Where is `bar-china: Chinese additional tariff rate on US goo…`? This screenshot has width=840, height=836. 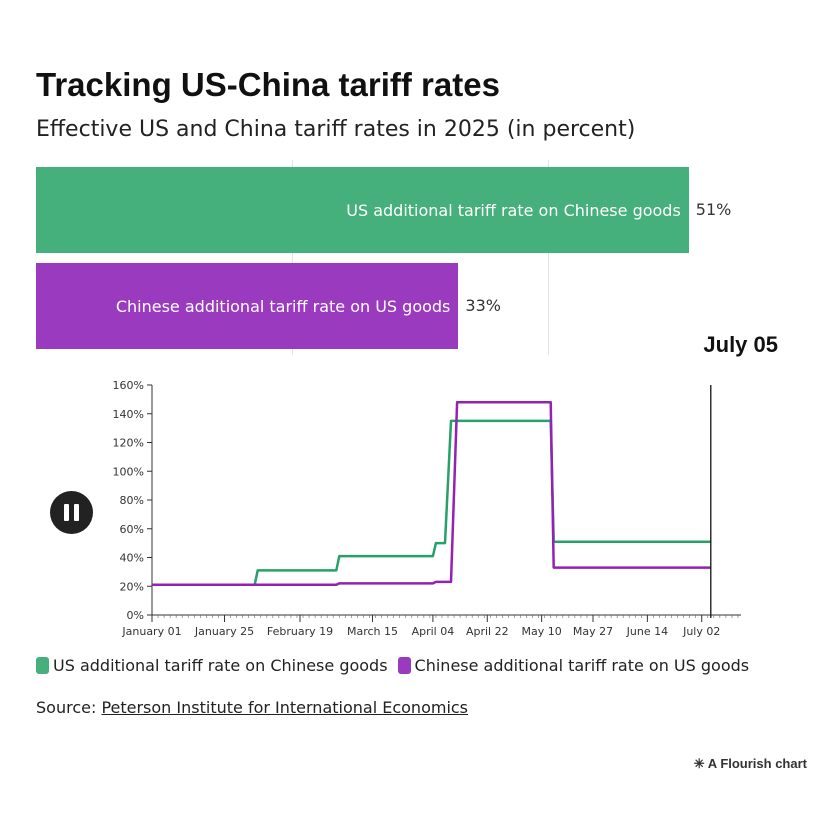 bar-china: Chinese additional tariff rate on US goo… is located at coordinates (247, 306).